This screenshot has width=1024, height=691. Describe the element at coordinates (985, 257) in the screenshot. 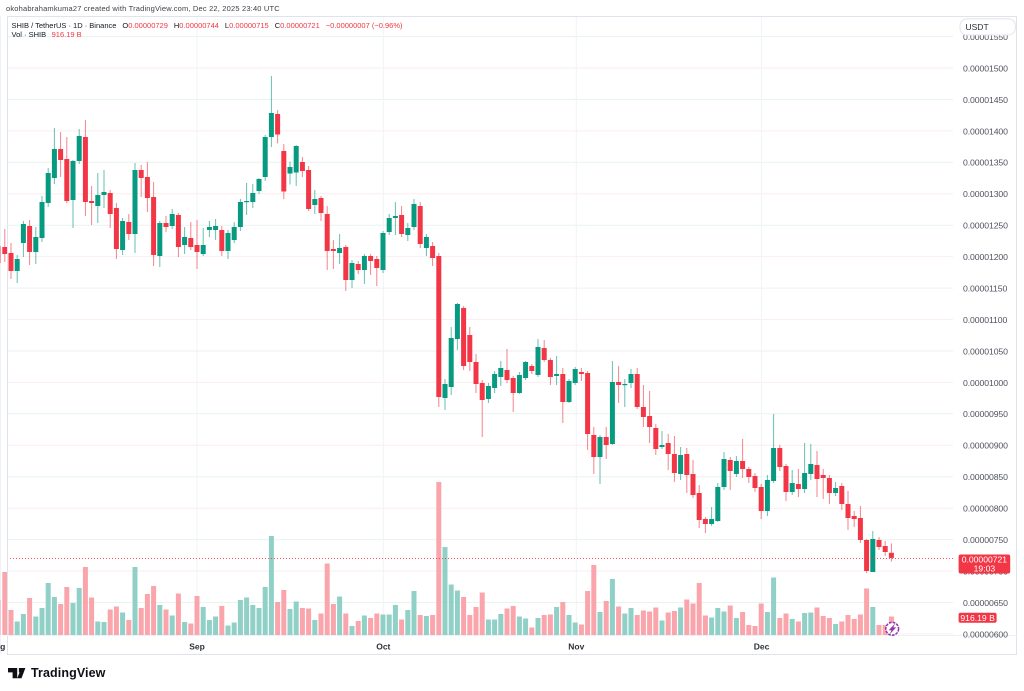

I see `svg-text: 0.00001200` at that location.